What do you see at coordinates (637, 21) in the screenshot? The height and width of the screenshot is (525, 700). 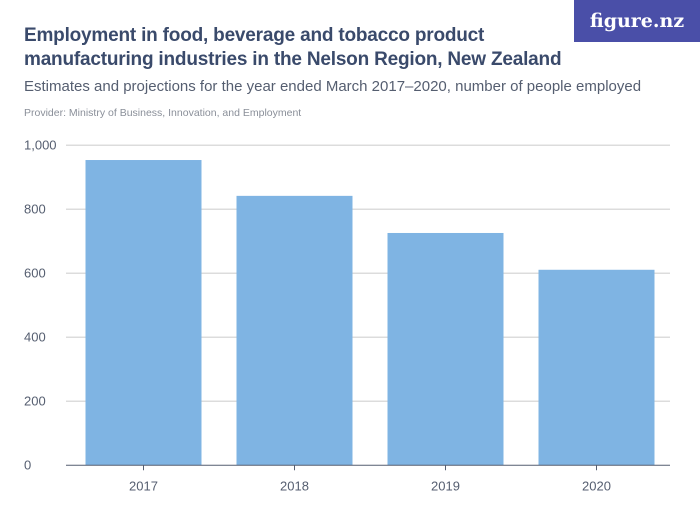 I see `figure-nz-logo: figure.nz` at bounding box center [637, 21].